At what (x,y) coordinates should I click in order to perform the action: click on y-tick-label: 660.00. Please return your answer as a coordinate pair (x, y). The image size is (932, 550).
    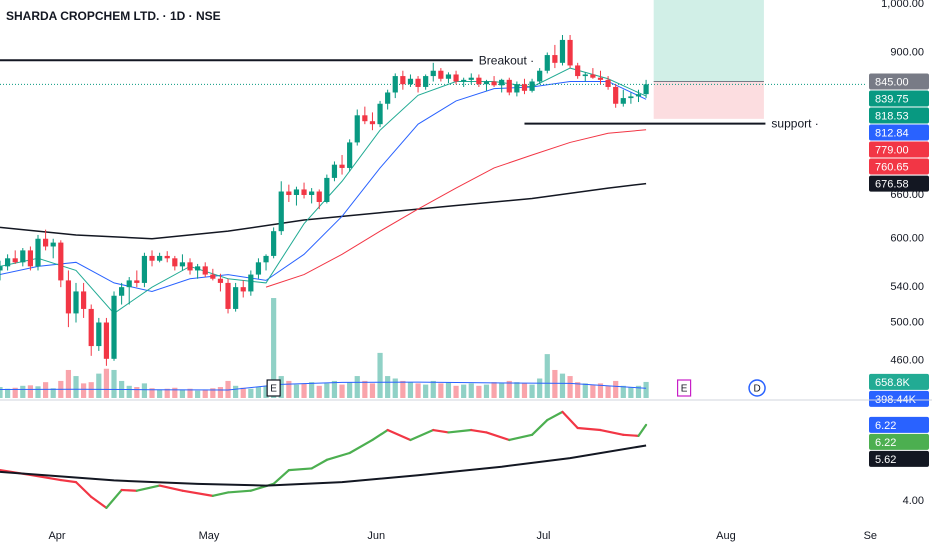
    Looking at the image, I should click on (907, 195).